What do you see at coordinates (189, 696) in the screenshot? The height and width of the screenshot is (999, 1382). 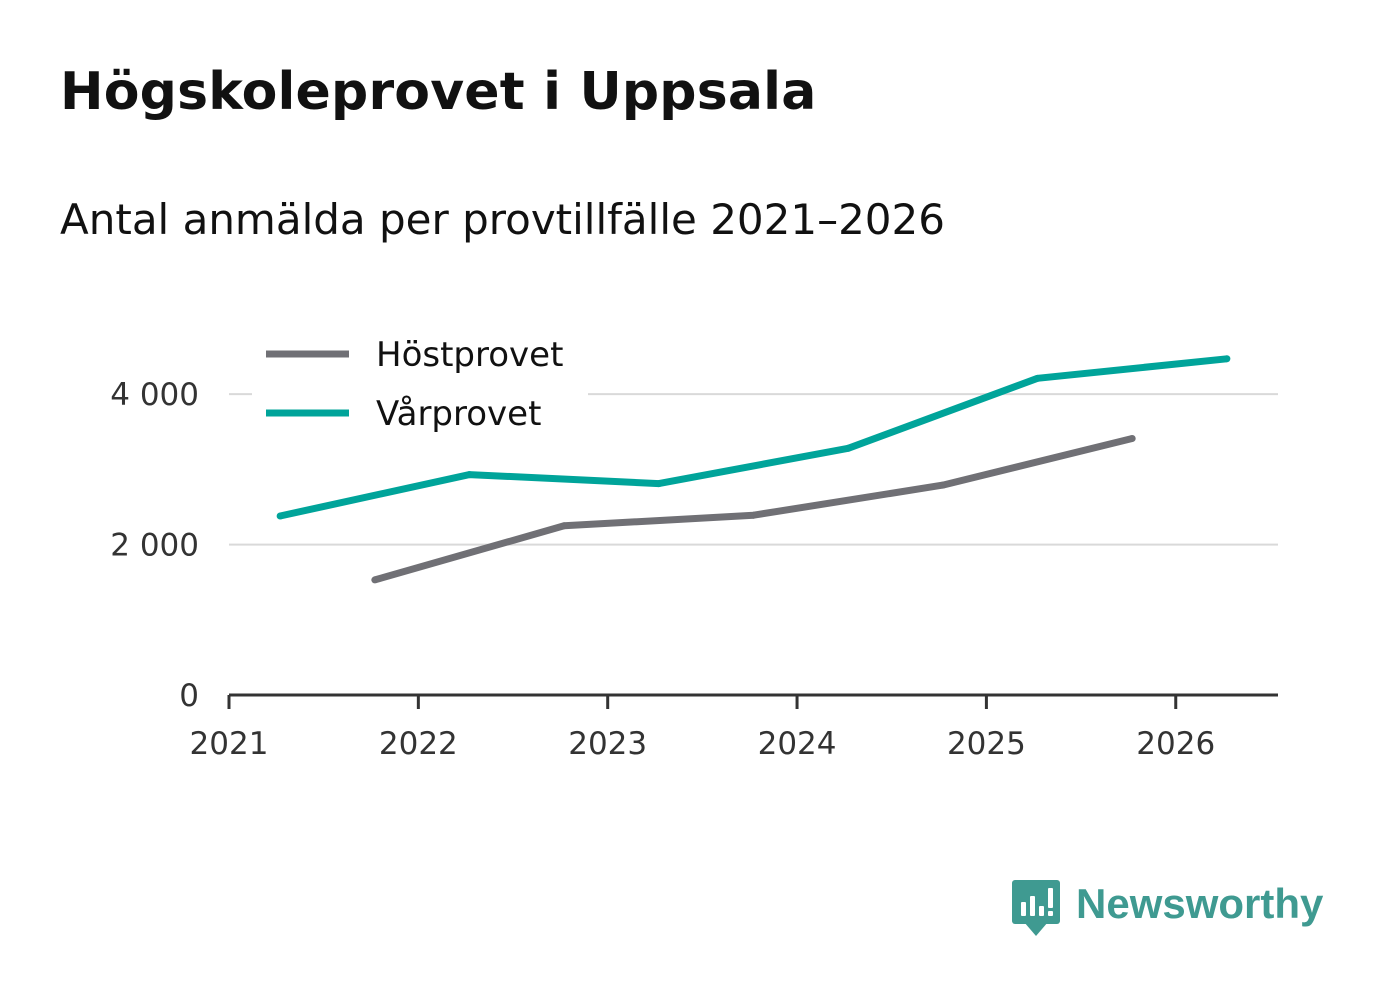 I see `y-tick-label: 0` at bounding box center [189, 696].